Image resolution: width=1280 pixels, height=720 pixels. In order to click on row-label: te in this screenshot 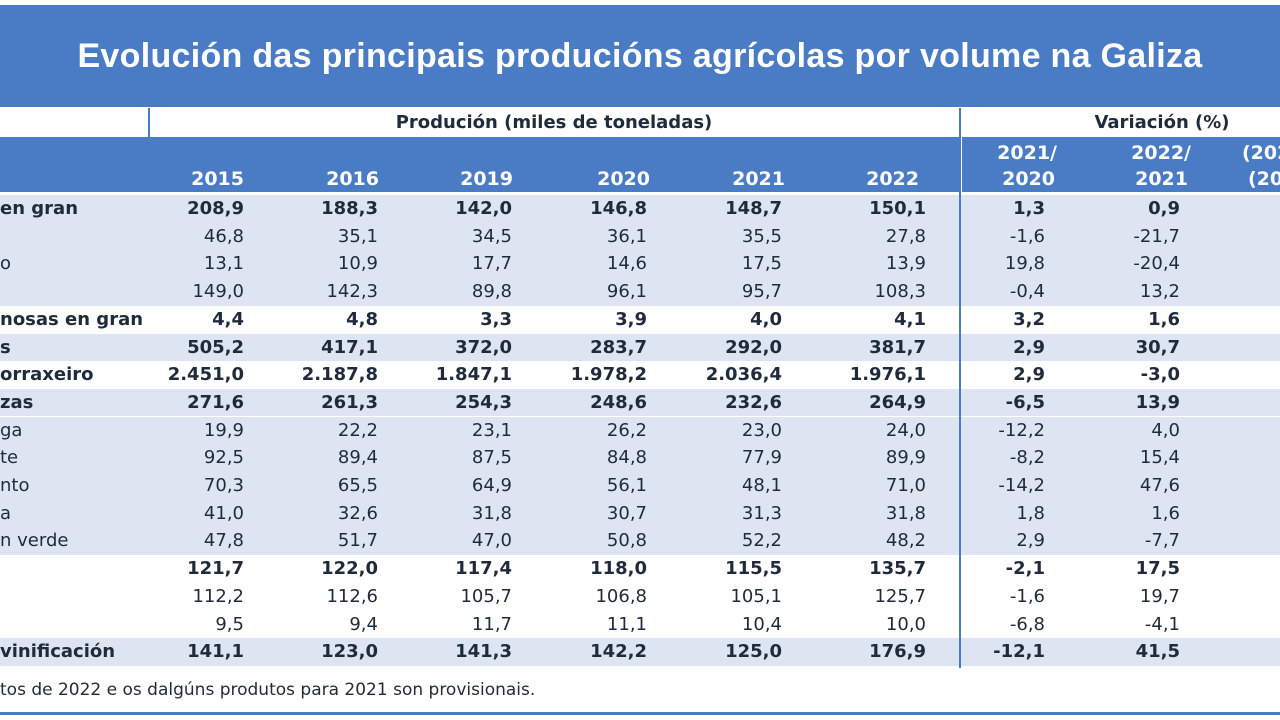, I will do `click(9, 458)`.